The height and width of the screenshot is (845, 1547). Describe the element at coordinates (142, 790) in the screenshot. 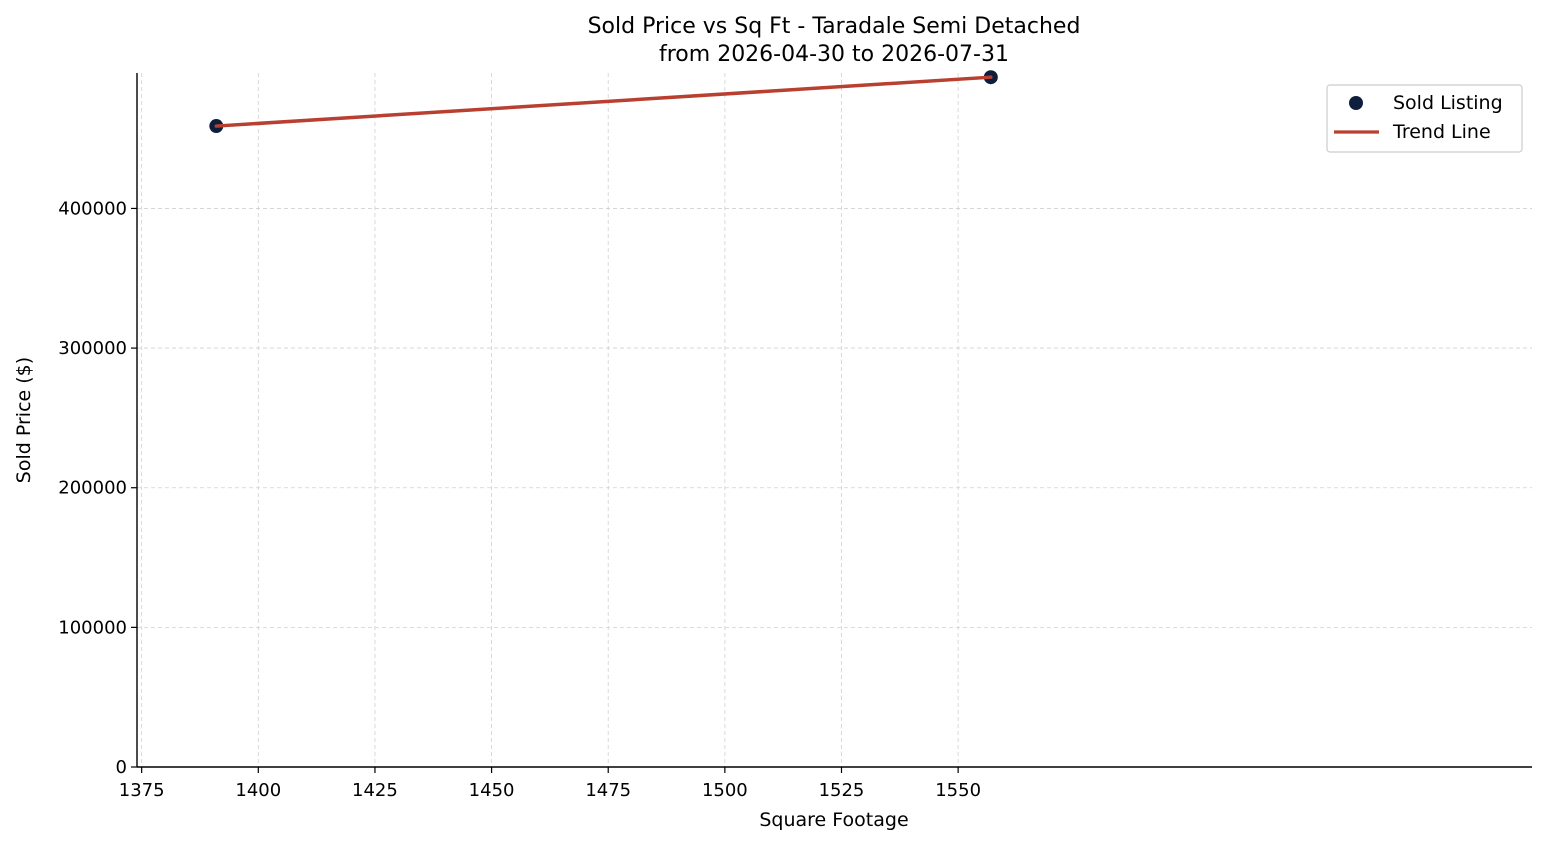

I see `x-tick-label: 1375` at that location.